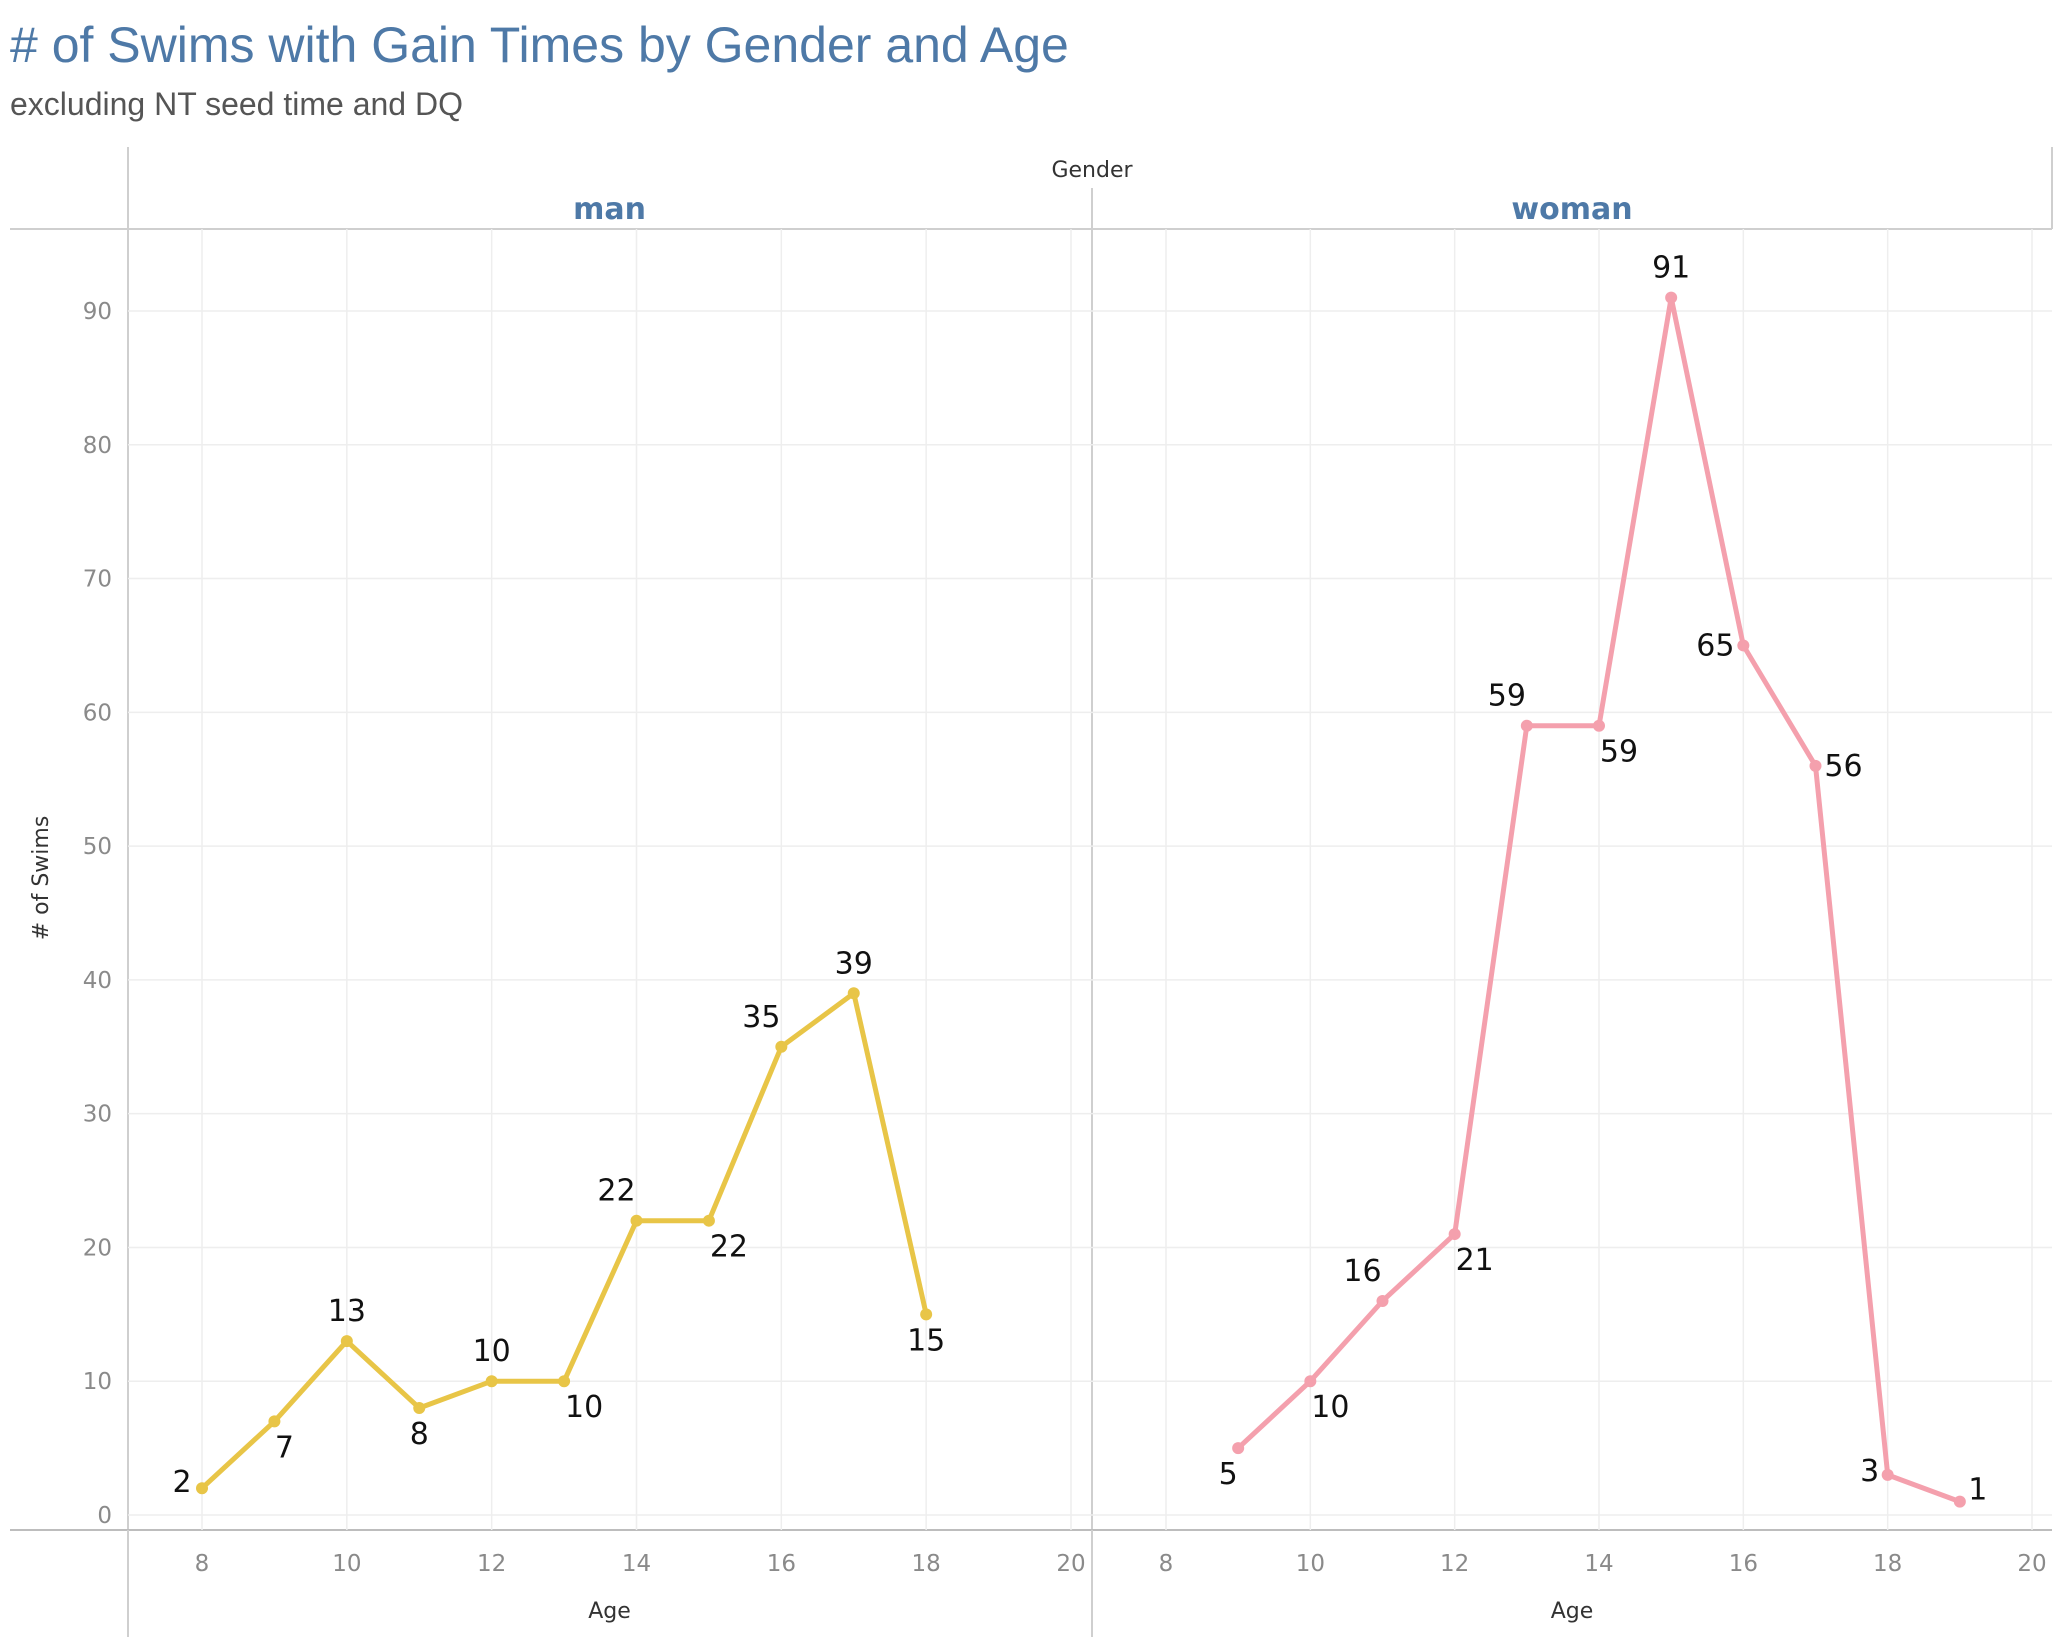  I want to click on data-label: 7, so click(284, 1447).